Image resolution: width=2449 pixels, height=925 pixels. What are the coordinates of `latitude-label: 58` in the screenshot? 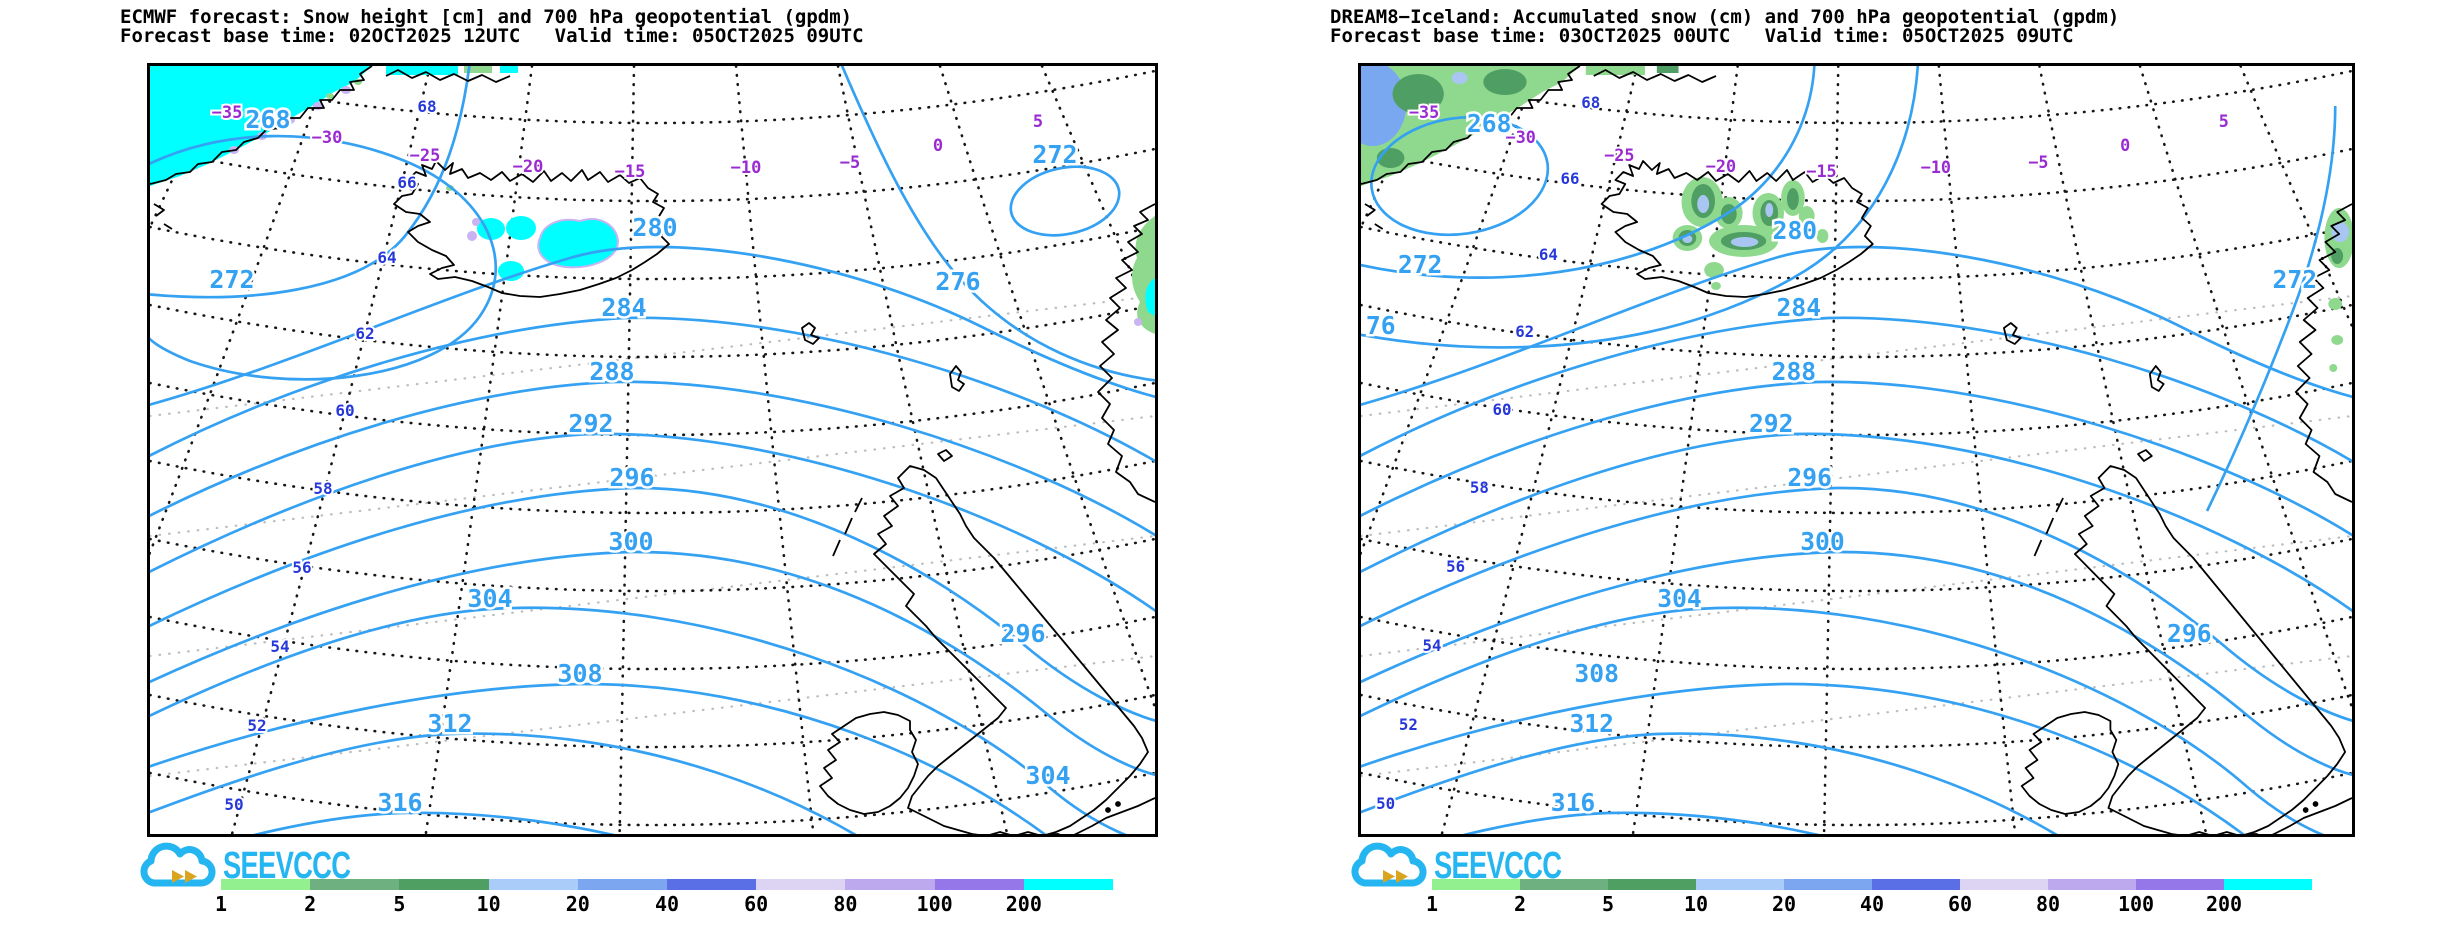 It's located at (322, 488).